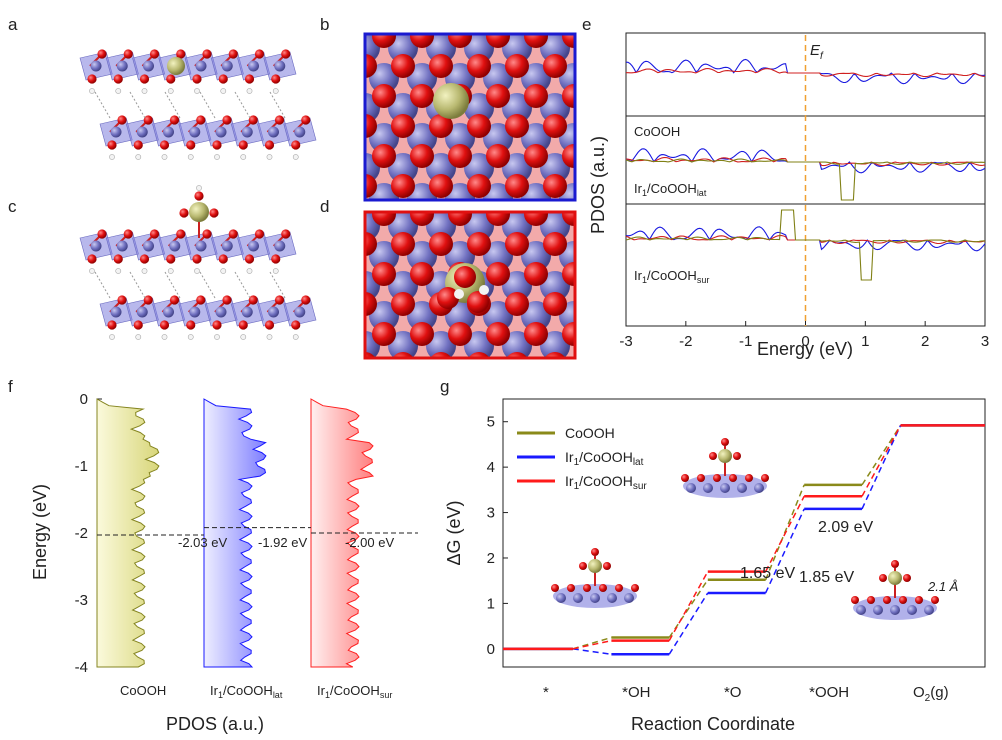  What do you see at coordinates (479, 102) in the screenshot?
I see `top-view-b` at bounding box center [479, 102].